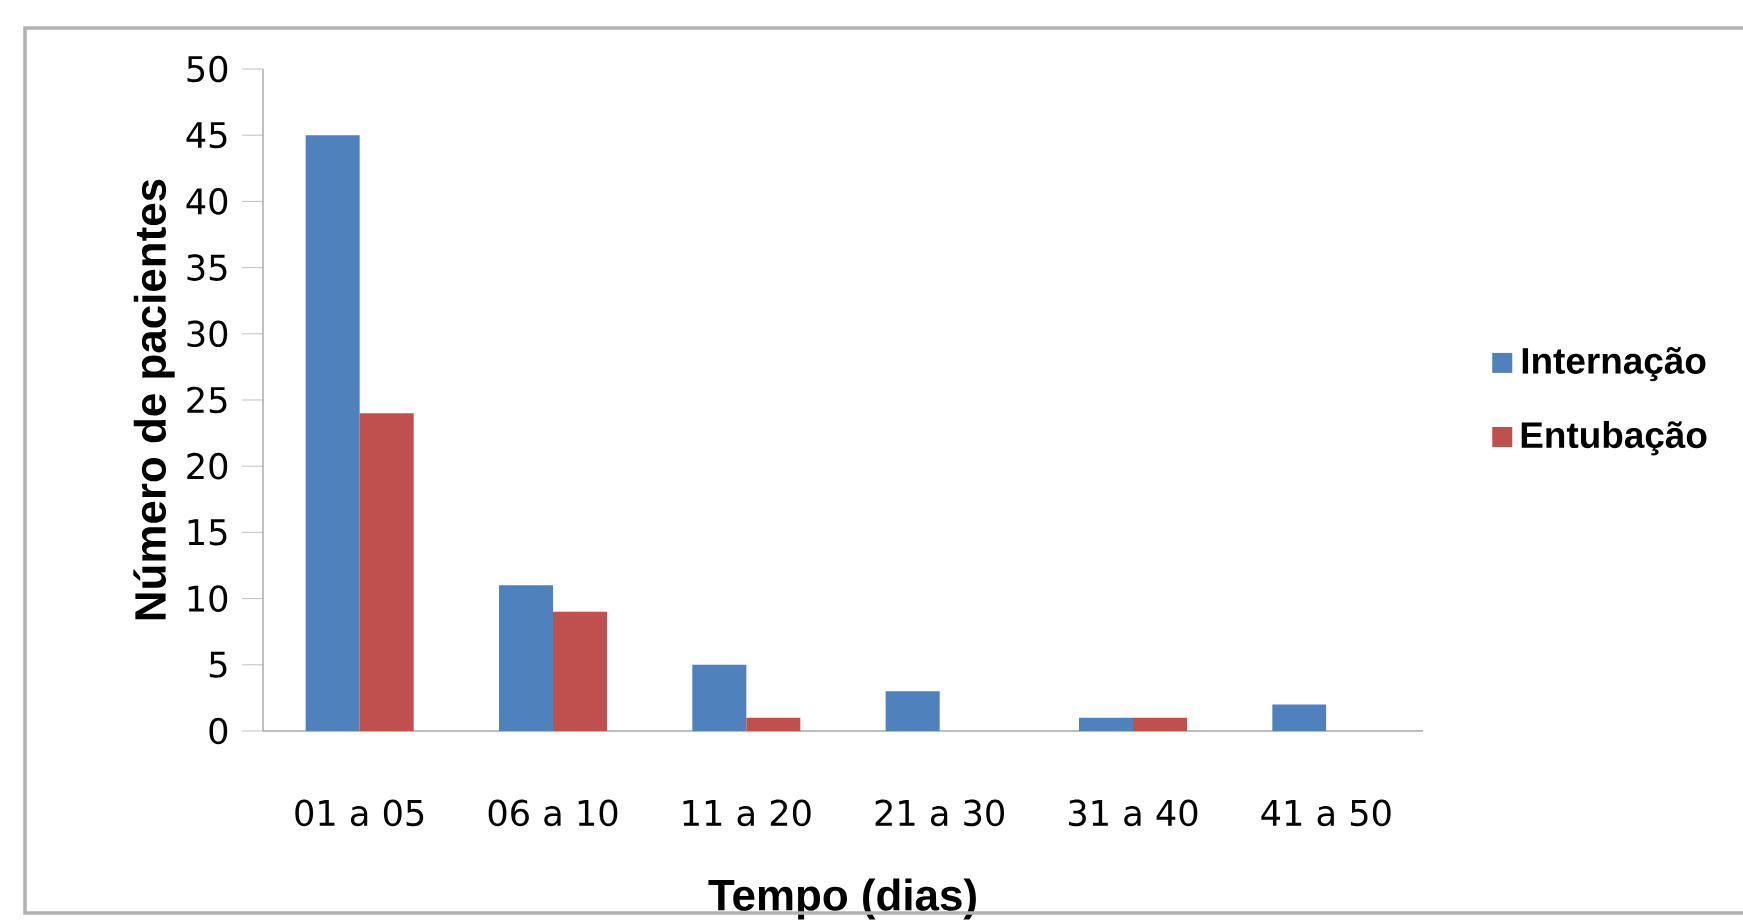  What do you see at coordinates (1614, 364) in the screenshot?
I see `legend-label: Internação` at bounding box center [1614, 364].